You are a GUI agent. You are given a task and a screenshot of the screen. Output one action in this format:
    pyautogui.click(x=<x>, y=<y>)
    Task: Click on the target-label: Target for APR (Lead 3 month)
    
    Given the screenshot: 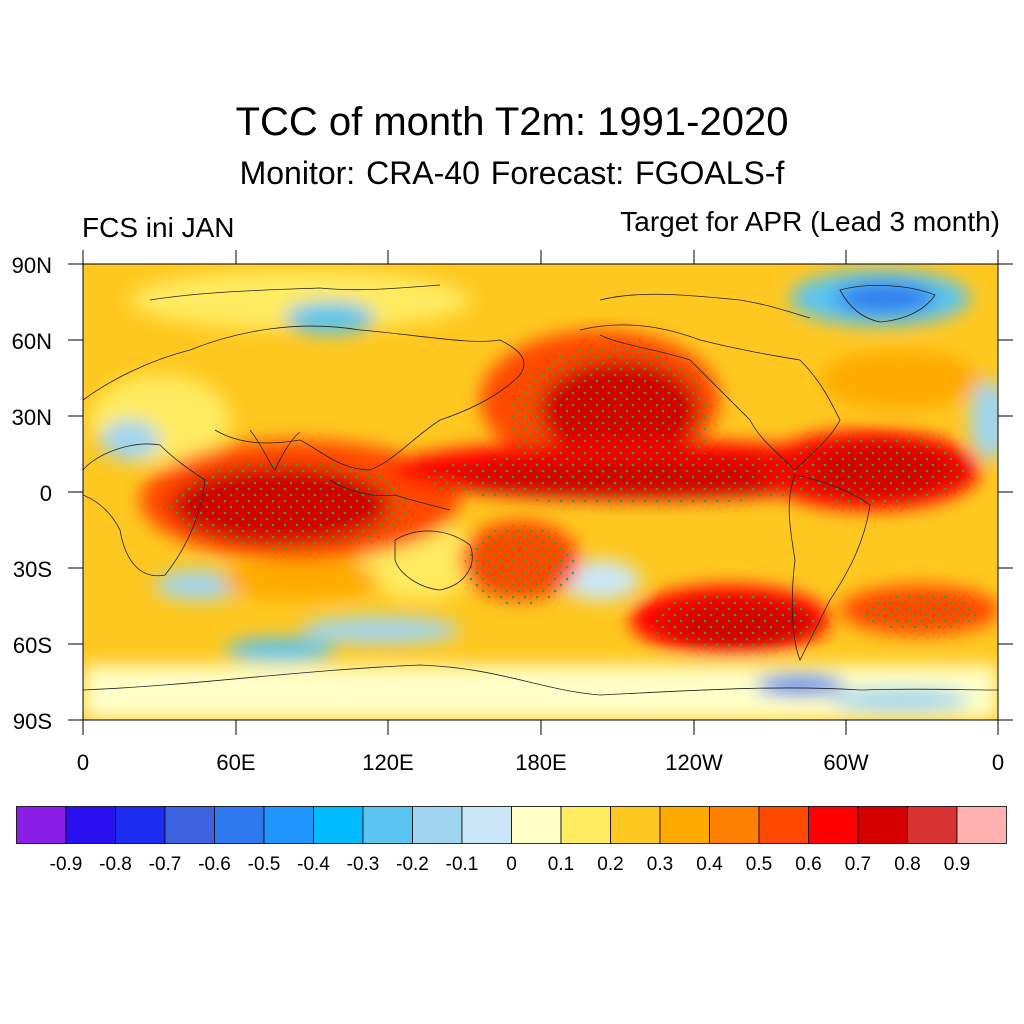 What is the action you would take?
    pyautogui.click(x=810, y=221)
    